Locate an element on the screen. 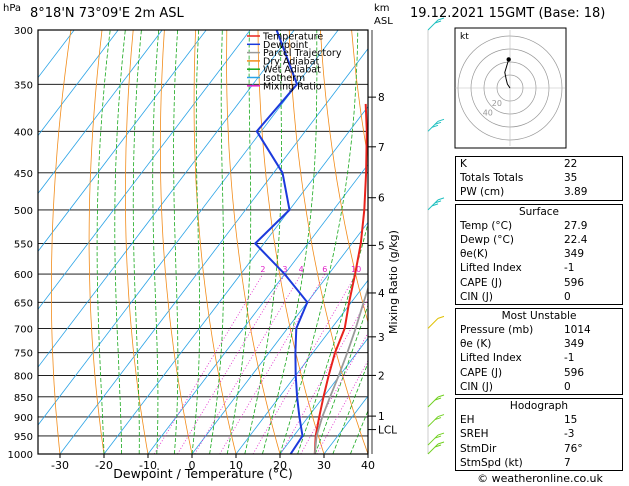  pressure-tick-label: 1000 is located at coordinates (20, 455).